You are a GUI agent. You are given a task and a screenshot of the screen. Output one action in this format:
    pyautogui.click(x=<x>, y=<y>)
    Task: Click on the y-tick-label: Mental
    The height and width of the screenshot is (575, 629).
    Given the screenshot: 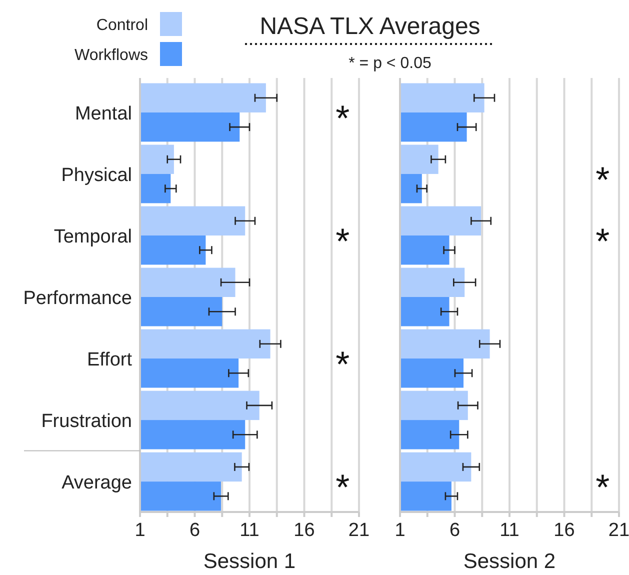 What is the action you would take?
    pyautogui.click(x=103, y=113)
    